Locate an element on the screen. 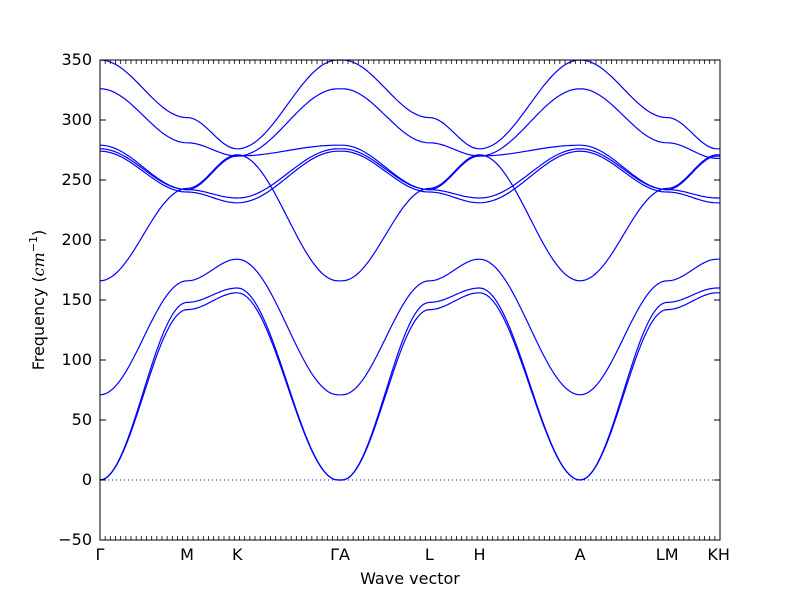 Image resolution: width=800 pixels, height=600 pixels. y-axis-title-text: Frequency ( is located at coordinates (38, 323).